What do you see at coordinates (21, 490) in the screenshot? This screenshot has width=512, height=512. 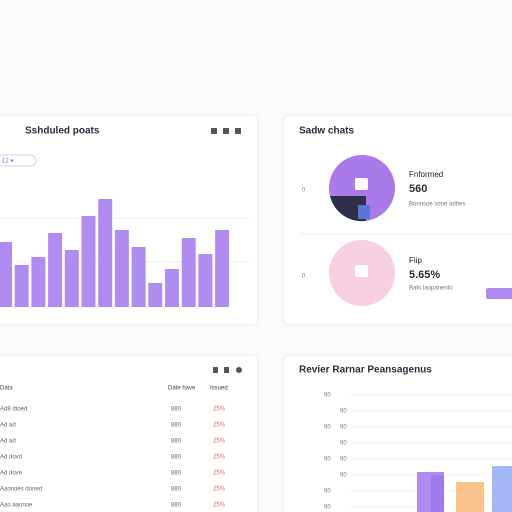 I see `table-cell: Aaonoes doned` at bounding box center [21, 490].